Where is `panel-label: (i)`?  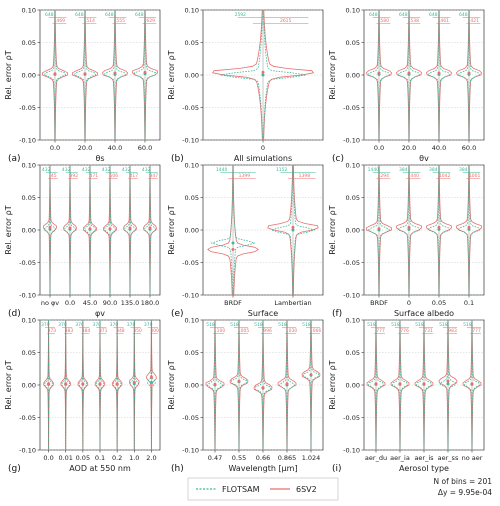 panel-label: (i) is located at coordinates (337, 469).